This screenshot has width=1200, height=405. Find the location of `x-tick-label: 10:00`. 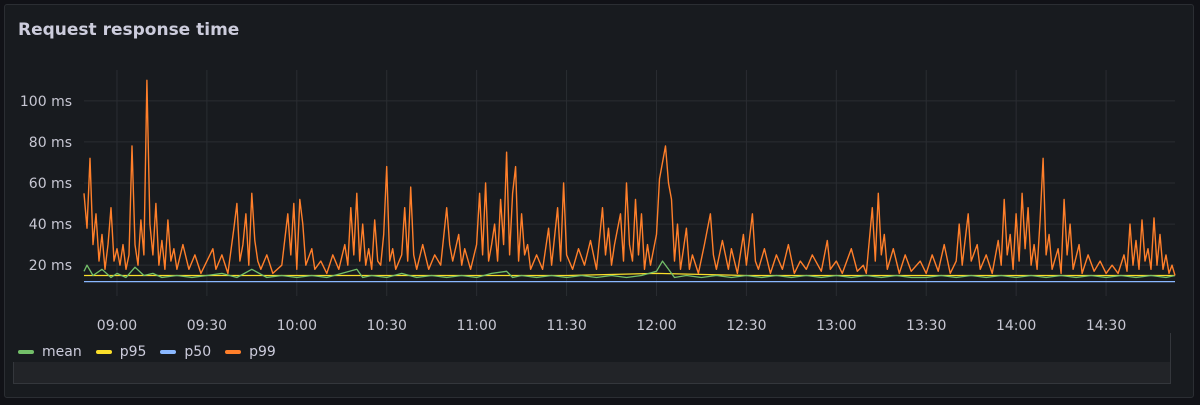

x-tick-label: 10:00 is located at coordinates (297, 326).